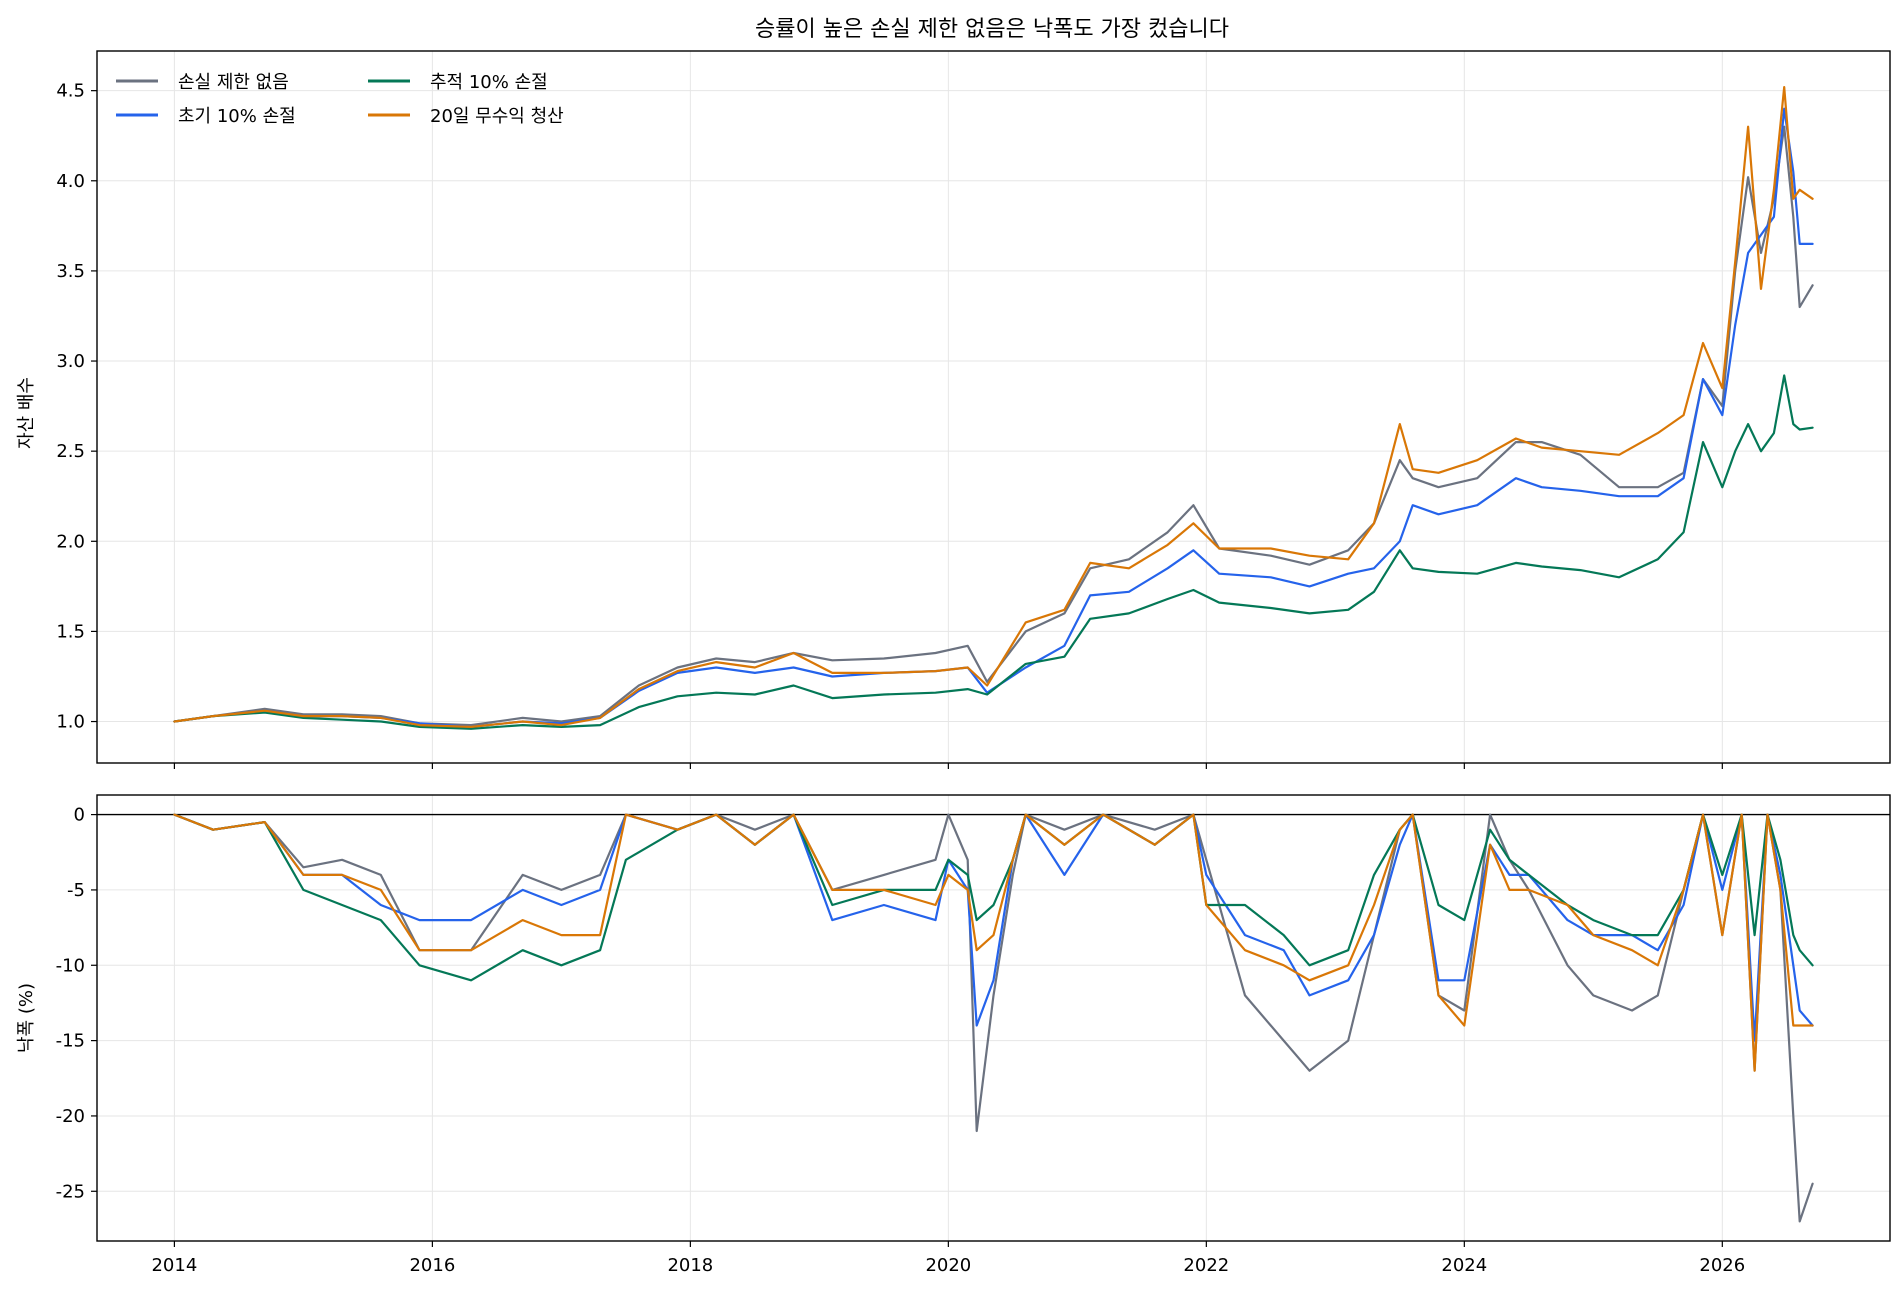 This screenshot has width=1904, height=1296. Describe the element at coordinates (70, 1191) in the screenshot. I see `bottom-y-tick-label: -25` at that location.